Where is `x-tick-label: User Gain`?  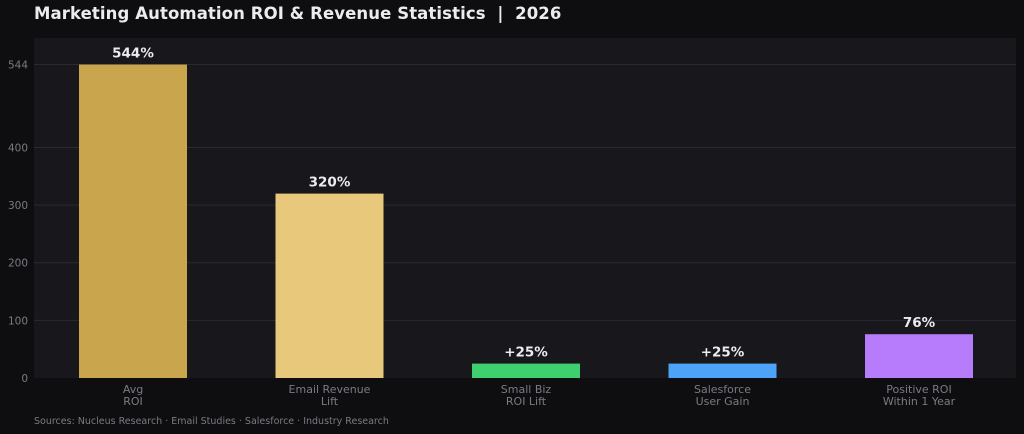
x-tick-label: User Gain is located at coordinates (723, 401).